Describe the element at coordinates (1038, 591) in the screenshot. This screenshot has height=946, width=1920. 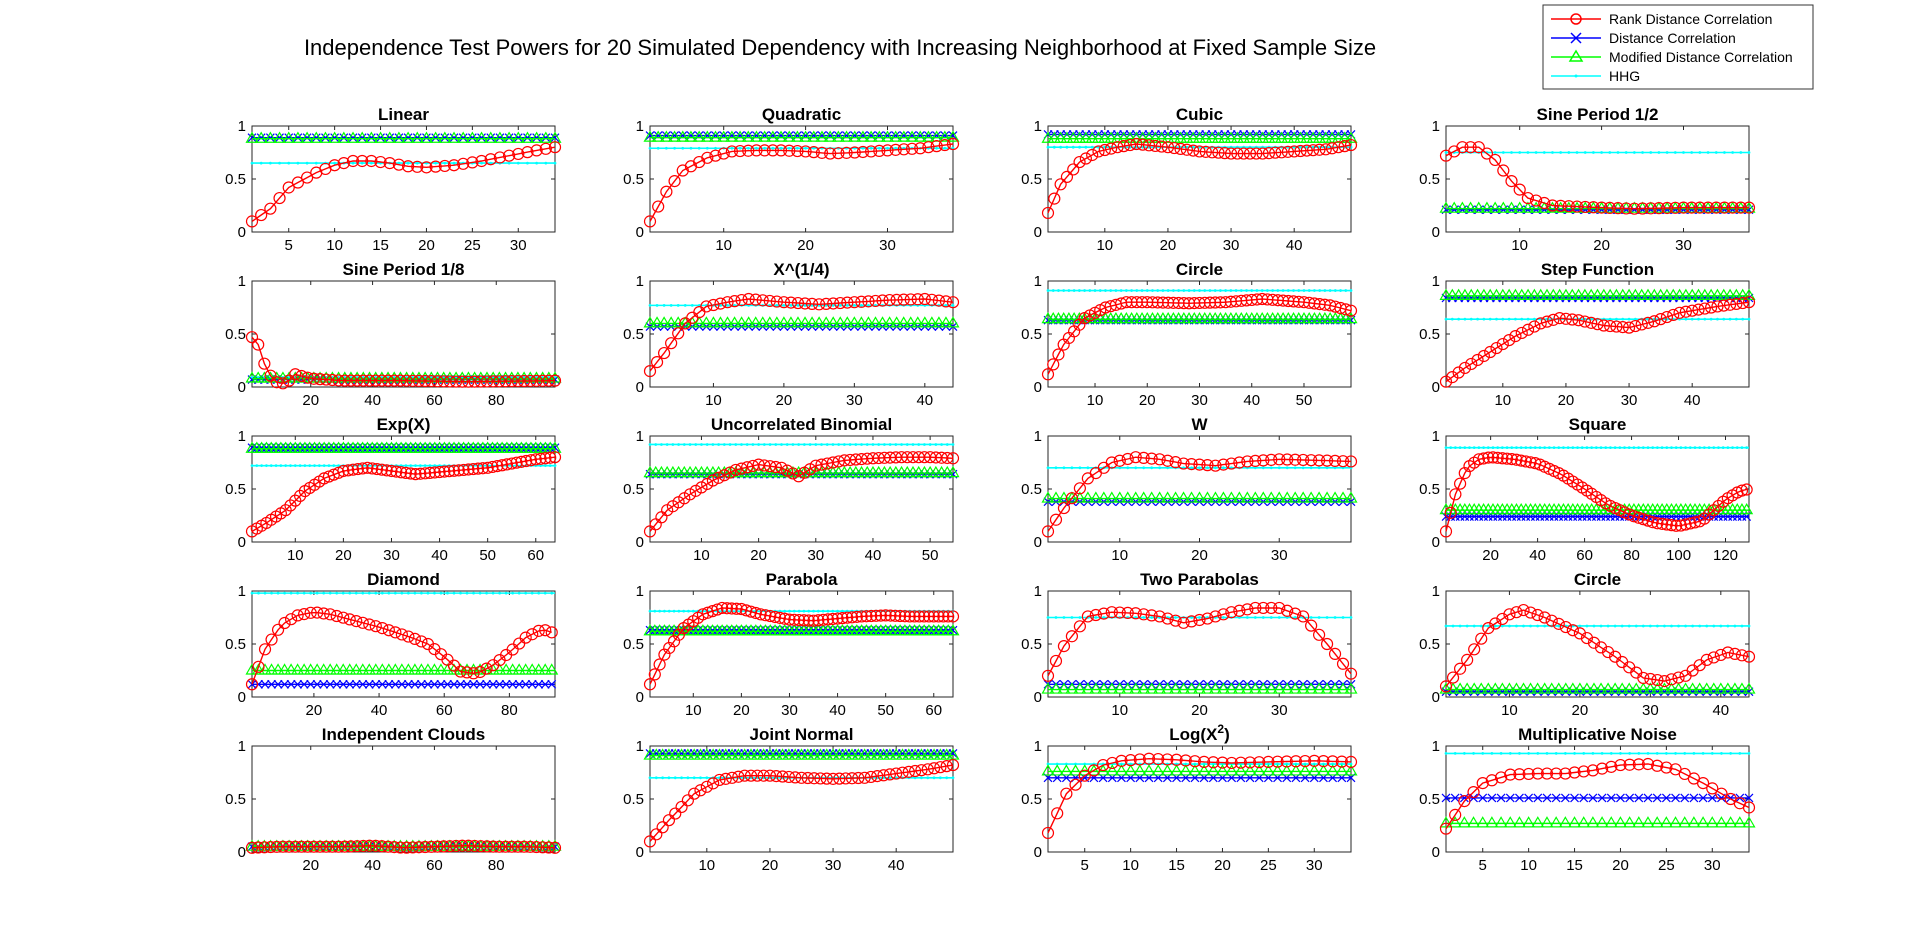
I see `y-tick-label: 1` at that location.